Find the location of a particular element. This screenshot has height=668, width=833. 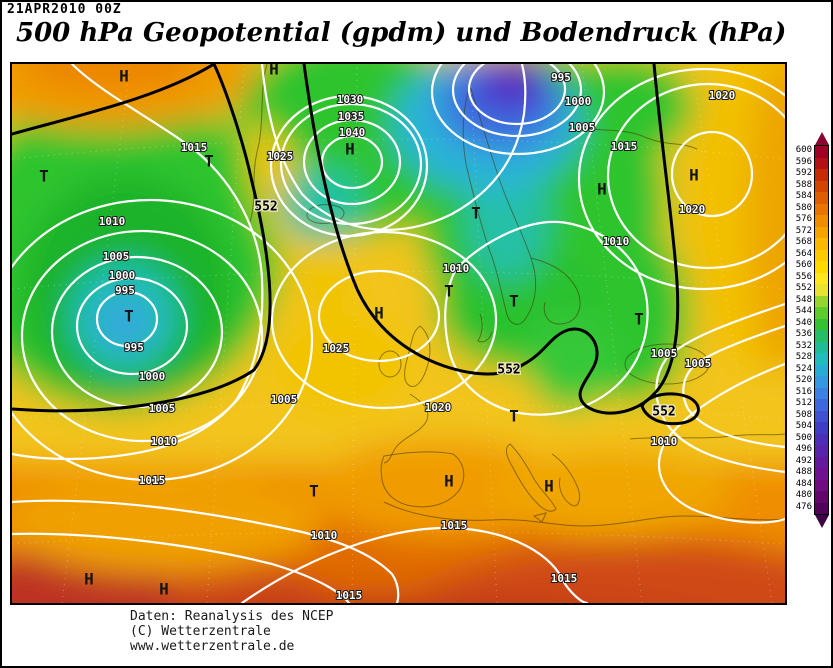

colorbar-value: 532 is located at coordinates (803, 345).